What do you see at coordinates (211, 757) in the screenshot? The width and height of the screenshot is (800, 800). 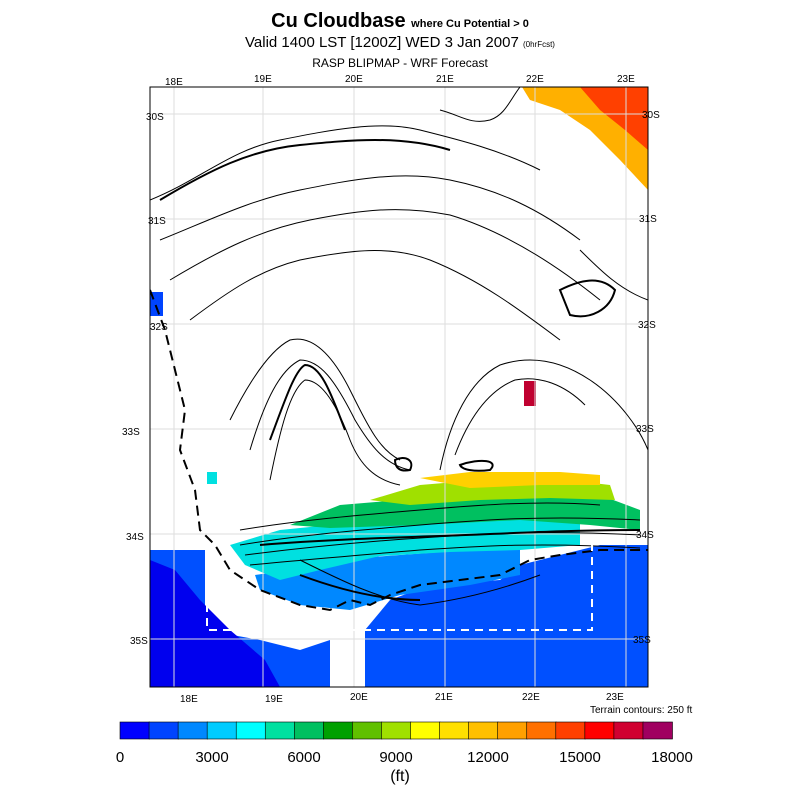 I see `colorbar-tick-label: 3000` at bounding box center [211, 757].